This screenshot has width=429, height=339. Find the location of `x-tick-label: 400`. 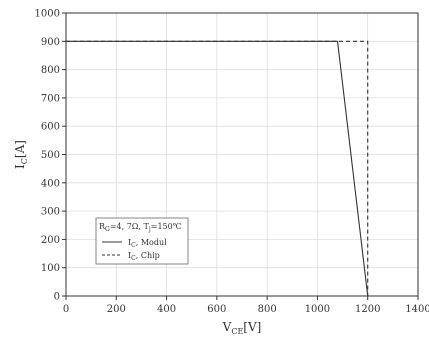

x-tick-label: 400 is located at coordinates (166, 309).